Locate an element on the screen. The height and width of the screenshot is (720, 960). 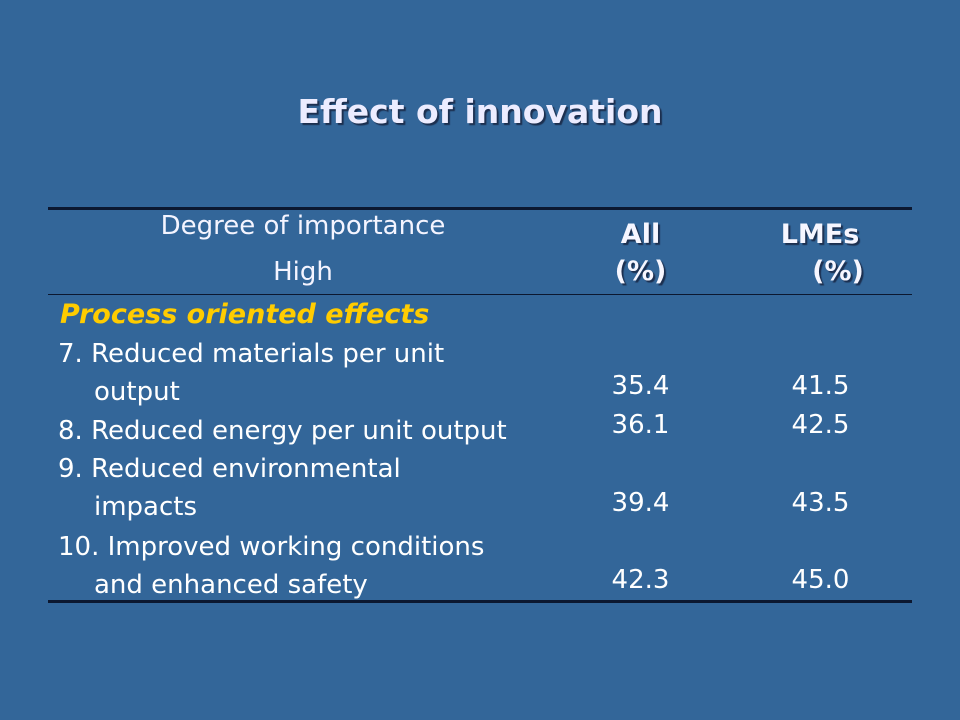
header-lmes: LMEs is located at coordinates (820, 234).